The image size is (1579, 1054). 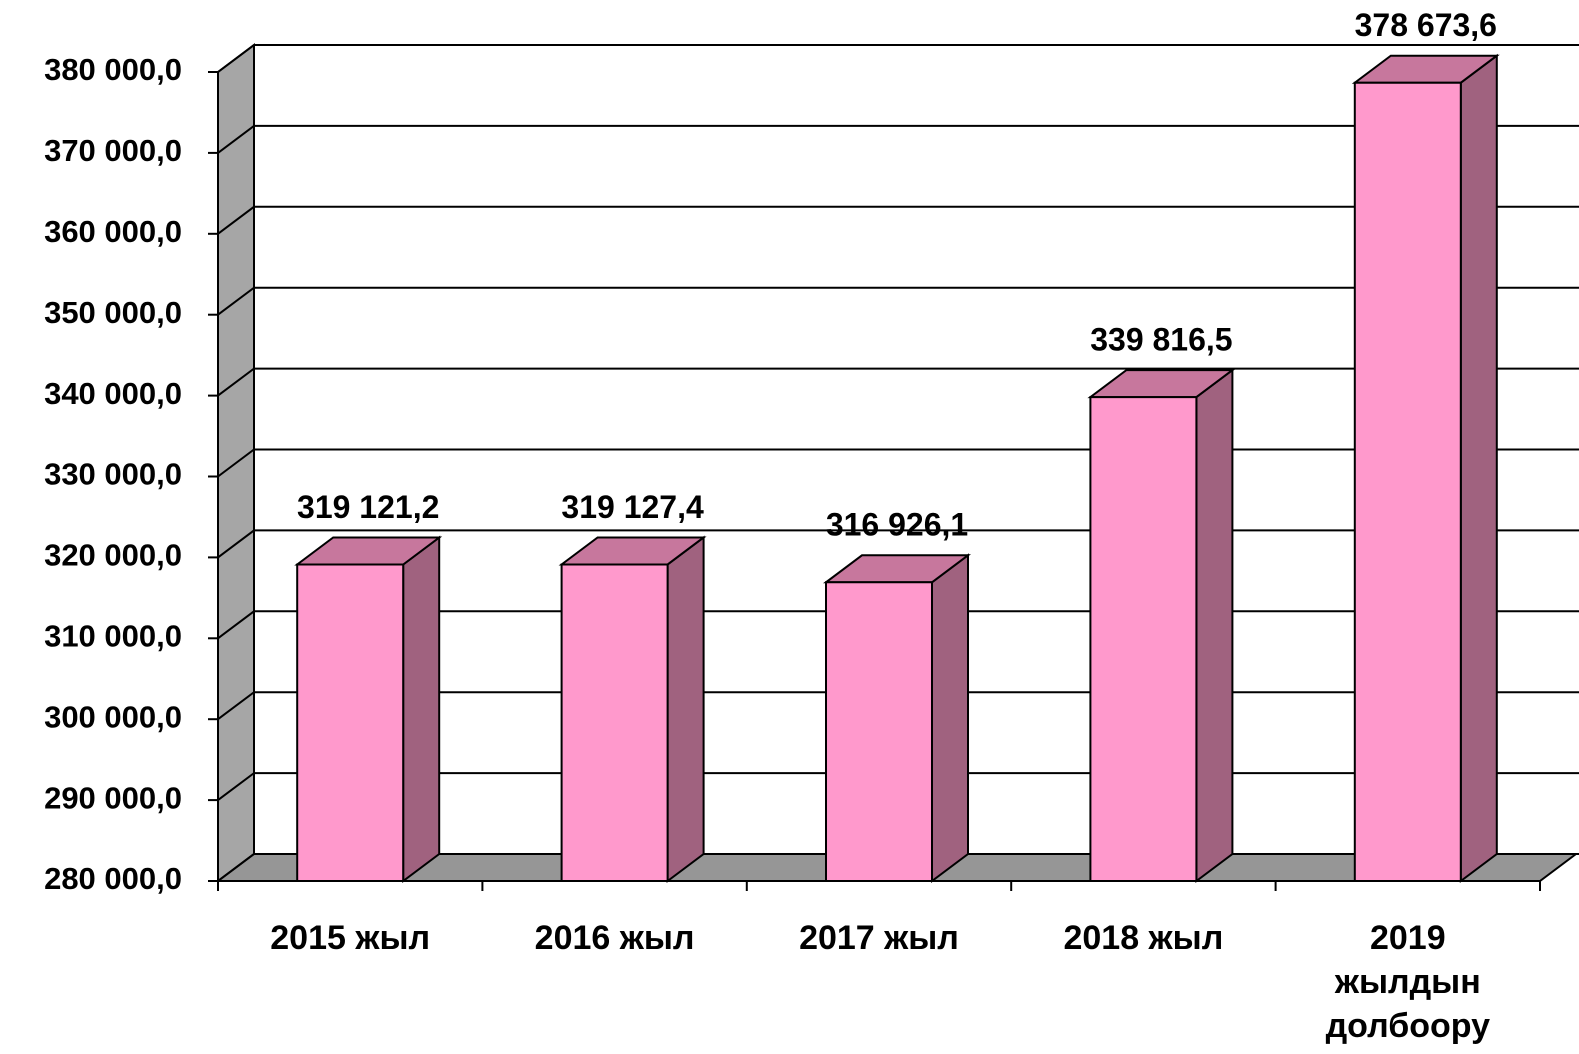 I want to click on x-tick-label: 2019 жылдын долбоору, so click(x=1407, y=982).